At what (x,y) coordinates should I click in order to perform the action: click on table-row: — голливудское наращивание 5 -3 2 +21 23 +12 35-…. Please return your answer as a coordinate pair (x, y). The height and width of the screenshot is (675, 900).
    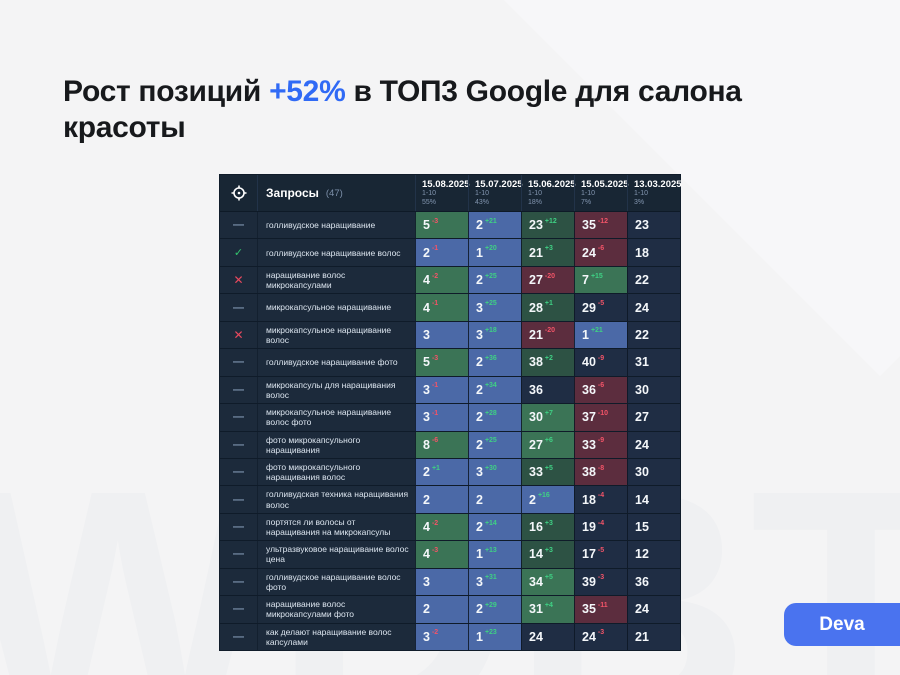
    Looking at the image, I should click on (450, 226).